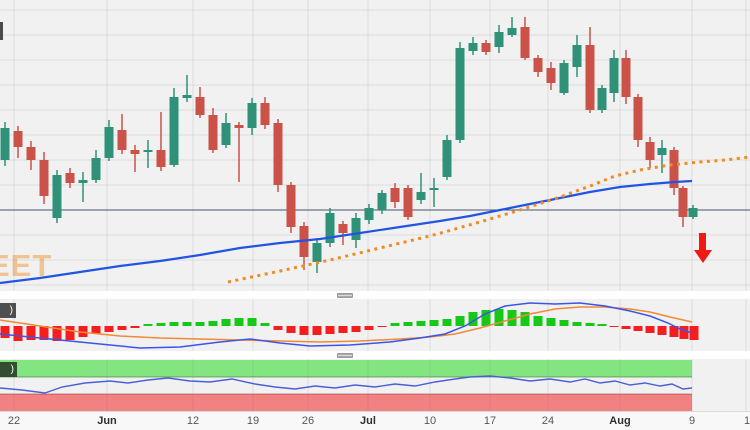  What do you see at coordinates (193, 421) in the screenshot?
I see `x-axis-label: 12` at bounding box center [193, 421].